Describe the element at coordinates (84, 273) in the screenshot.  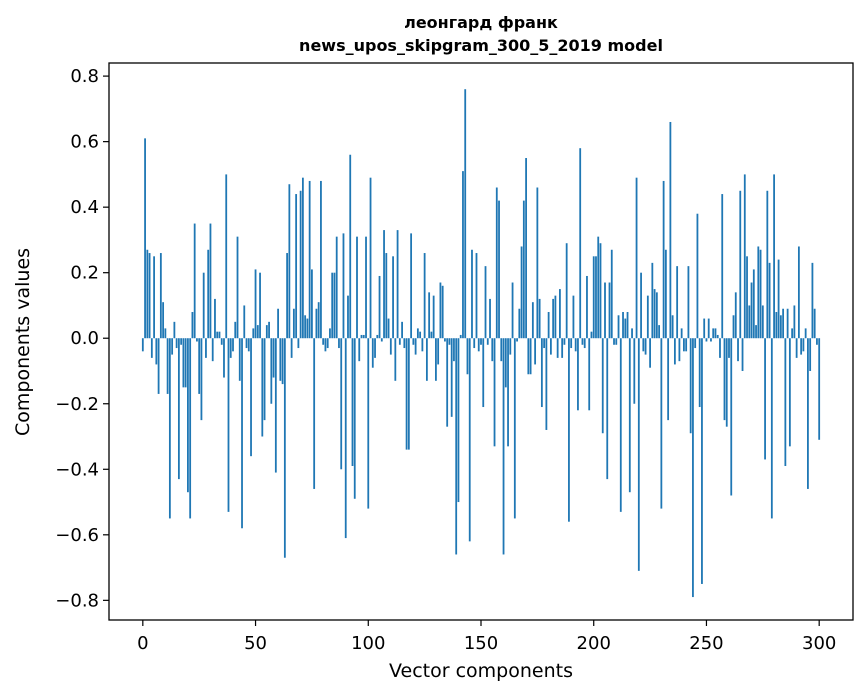
I see `y-tick-label: 0.2` at that location.